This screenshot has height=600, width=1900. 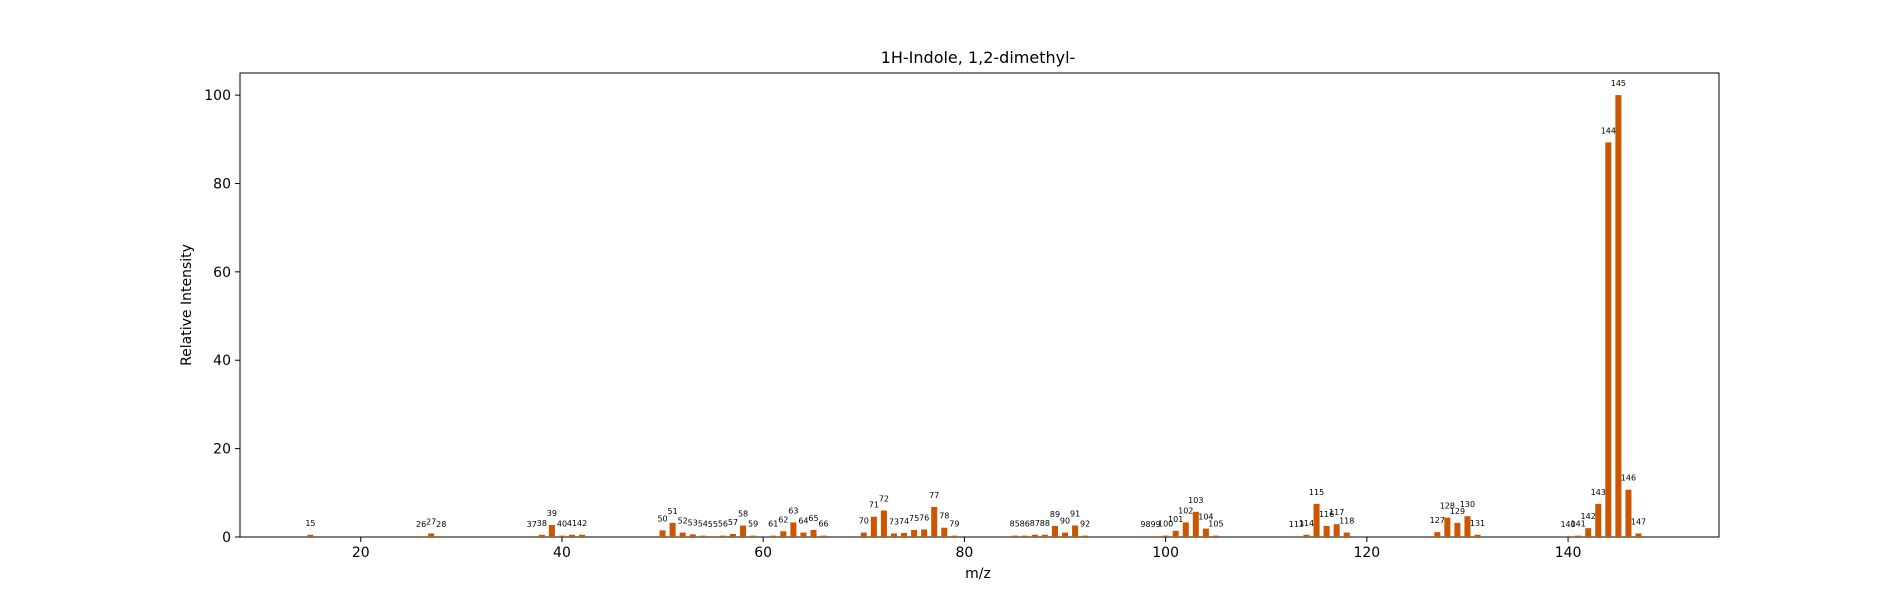 I want to click on bar-label-mz-103: 103, so click(x=1195, y=500).